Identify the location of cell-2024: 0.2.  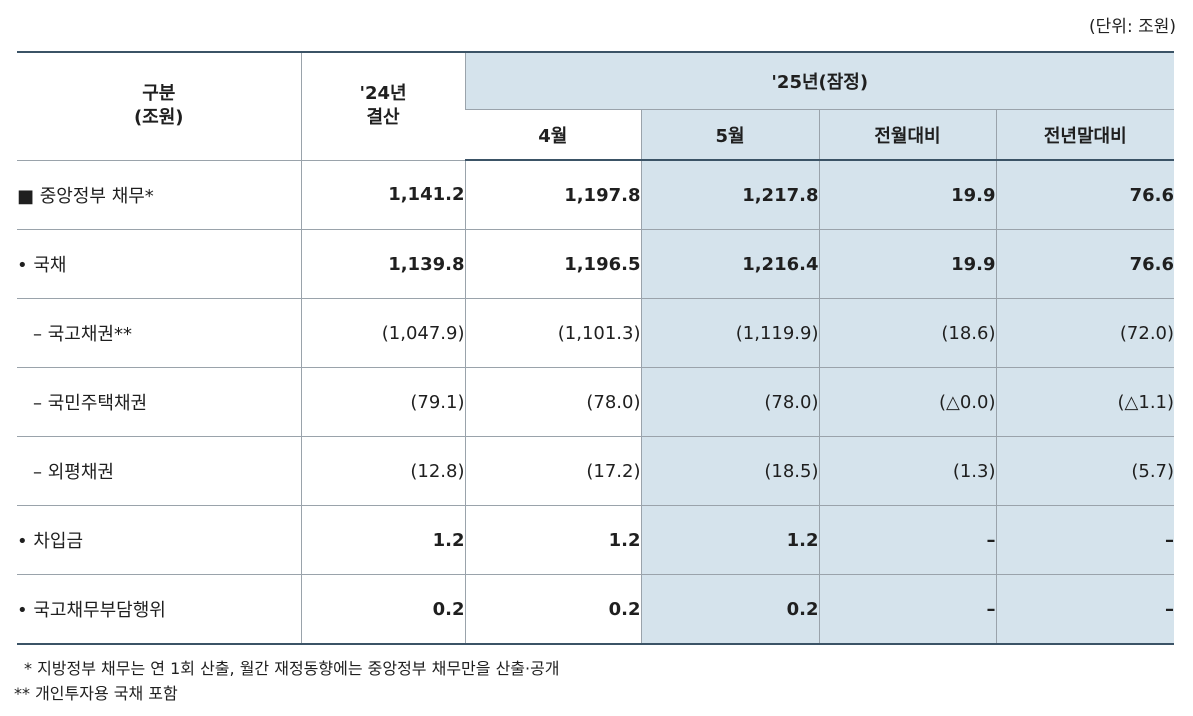
(382, 609).